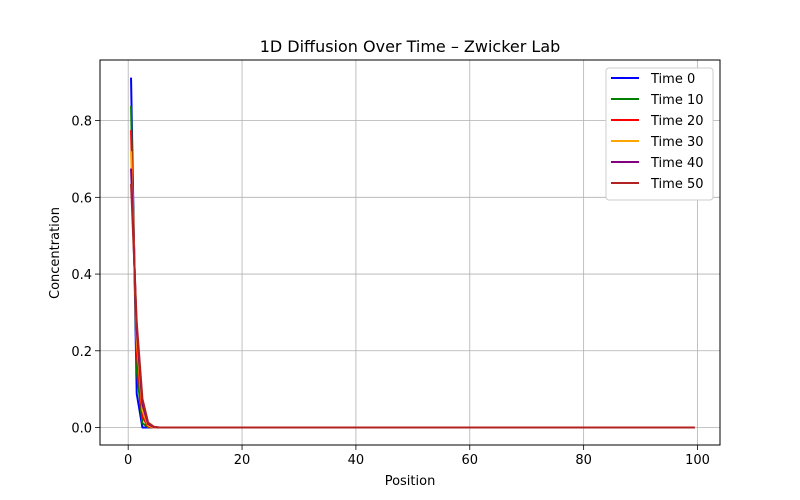 This screenshot has height=500, width=800. What do you see at coordinates (81, 429) in the screenshot?
I see `y-tick-label: 0.0` at bounding box center [81, 429].